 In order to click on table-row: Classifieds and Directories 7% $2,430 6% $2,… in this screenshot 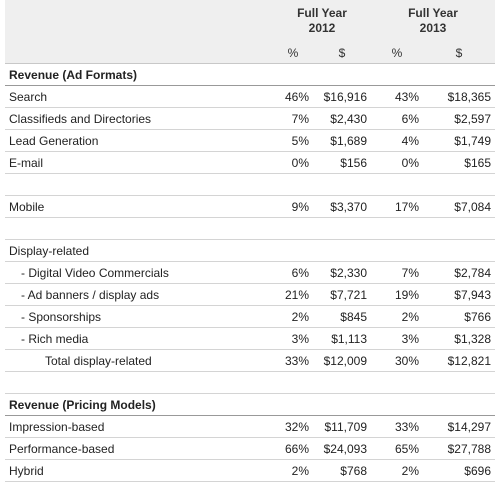, I will do `click(250, 118)`.